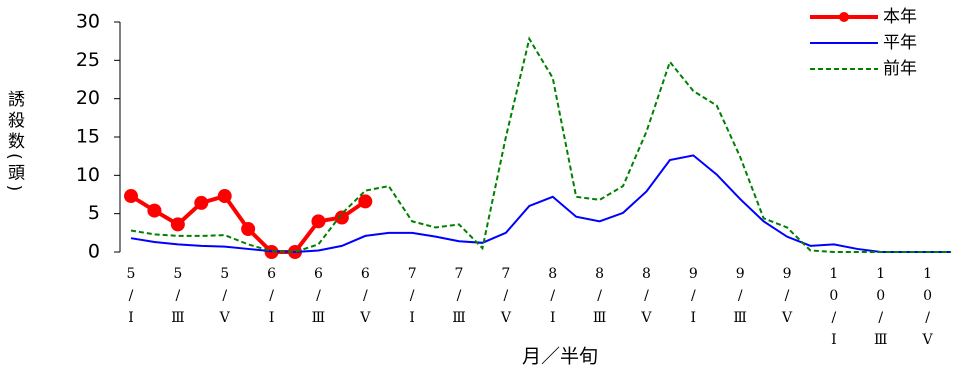  What do you see at coordinates (560, 357) in the screenshot?
I see `x-axis-label: 月／半旬` at bounding box center [560, 357].